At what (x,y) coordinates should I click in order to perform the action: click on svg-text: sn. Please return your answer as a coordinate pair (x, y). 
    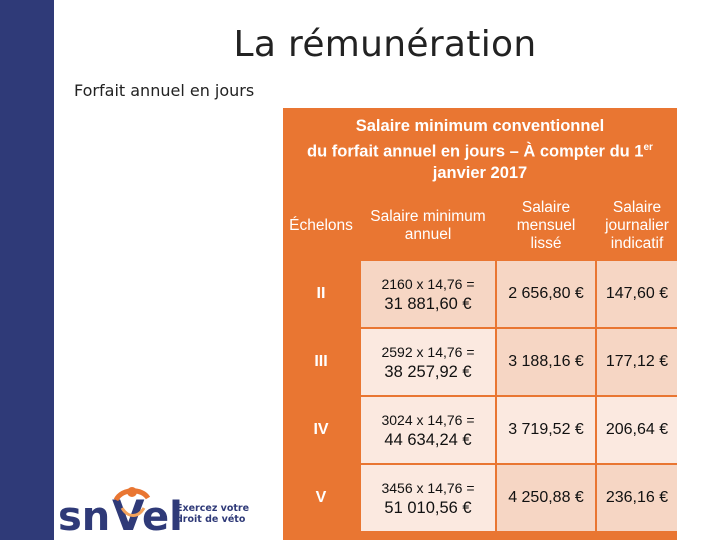
    Looking at the image, I should click on (84, 515).